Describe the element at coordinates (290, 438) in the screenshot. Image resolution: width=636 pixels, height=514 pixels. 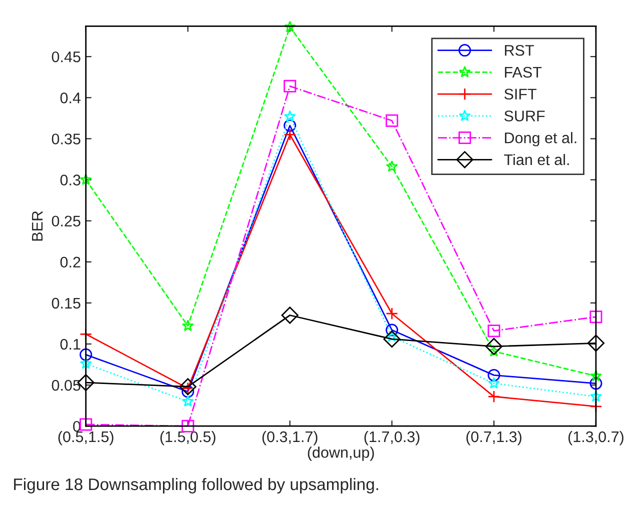
I see `x-tick-label: (0.3,1.7)` at that location.